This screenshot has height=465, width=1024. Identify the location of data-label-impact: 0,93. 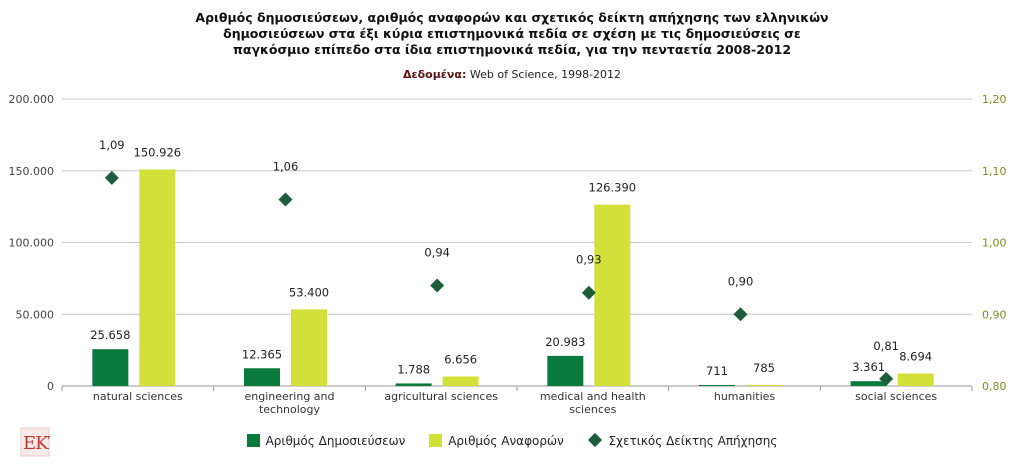
(589, 260).